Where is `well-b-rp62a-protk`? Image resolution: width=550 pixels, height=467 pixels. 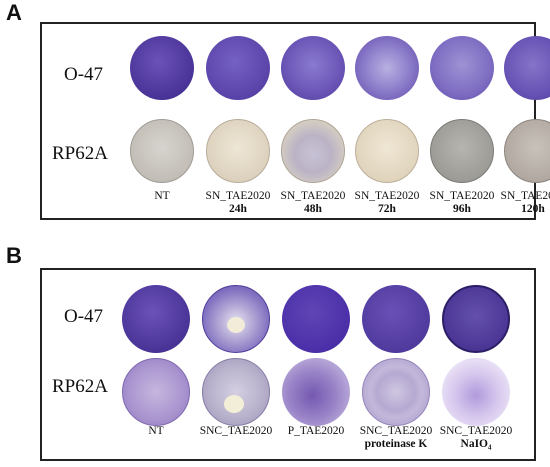
well-b-rp62a-protk is located at coordinates (396, 392).